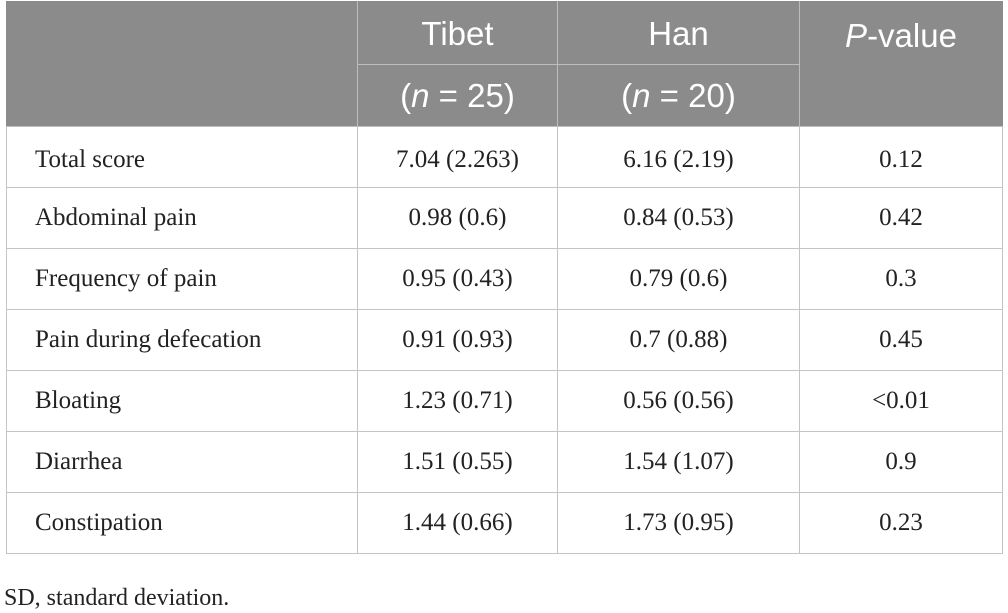  I want to click on header-row-bottom: (n = 25) (n = 20), so click(505, 95).